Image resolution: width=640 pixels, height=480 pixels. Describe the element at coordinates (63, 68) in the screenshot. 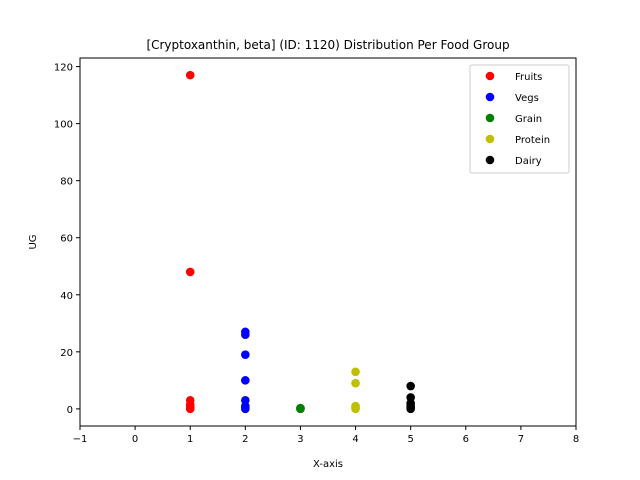

I see `y-tick-label: 120` at that location.